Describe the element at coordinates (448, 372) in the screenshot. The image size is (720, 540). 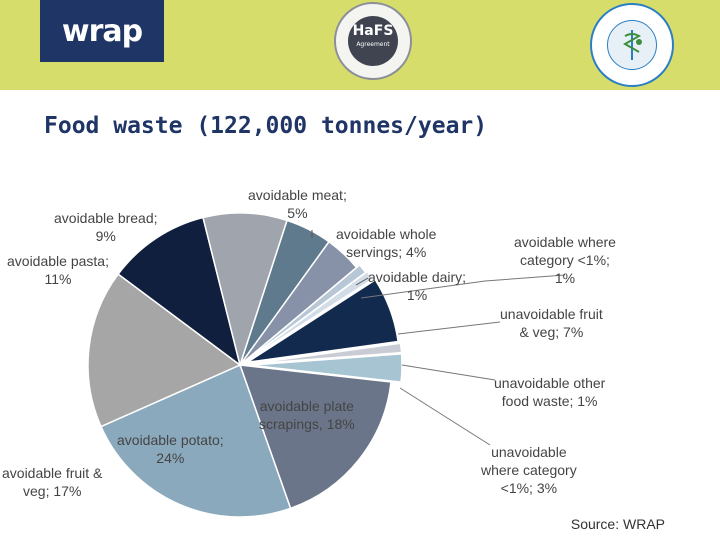
I see `leader-line-unavoidable-other` at that location.